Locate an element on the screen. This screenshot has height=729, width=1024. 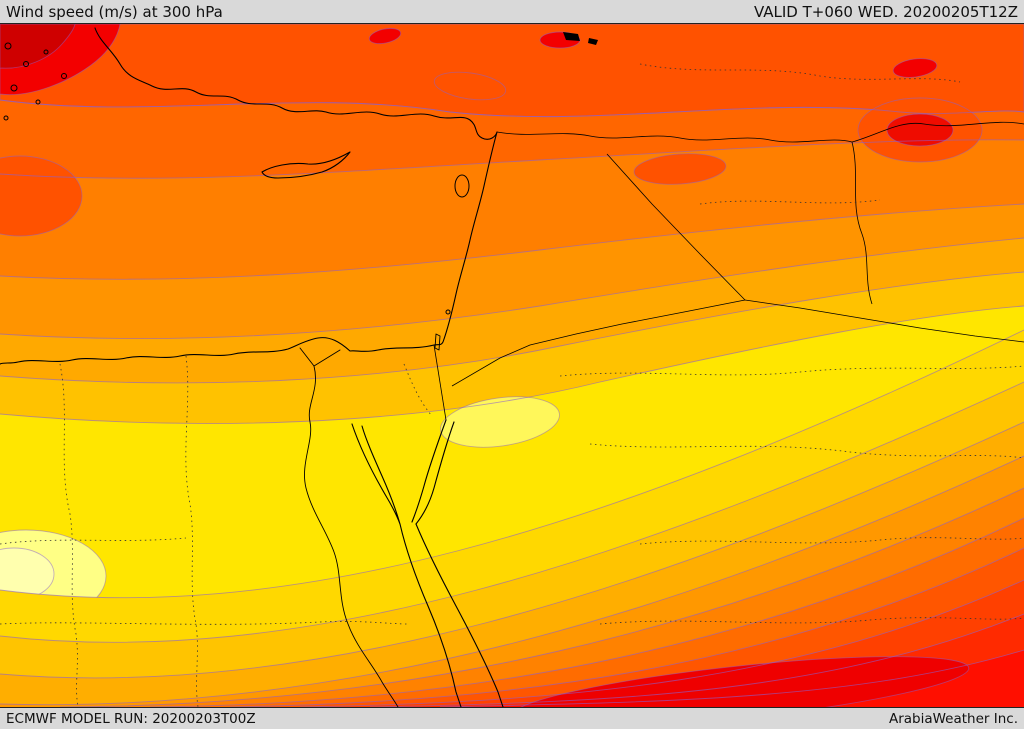
nile-river is located at coordinates (351, 536).